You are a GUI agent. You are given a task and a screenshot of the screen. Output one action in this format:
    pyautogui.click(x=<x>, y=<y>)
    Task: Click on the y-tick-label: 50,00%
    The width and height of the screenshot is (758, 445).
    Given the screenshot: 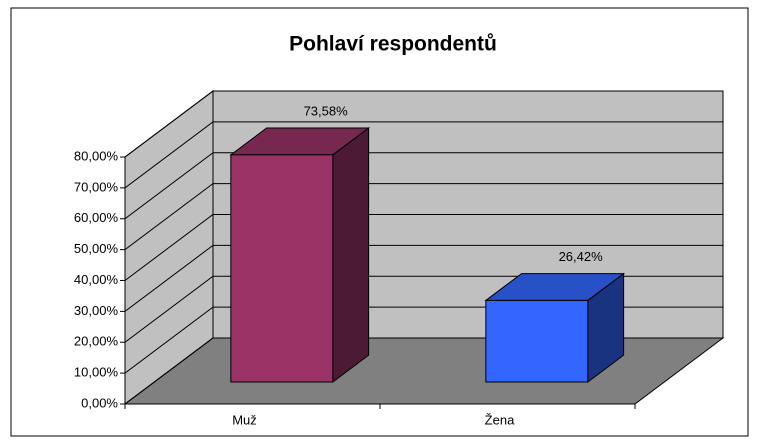 What is the action you would take?
    pyautogui.click(x=96, y=248)
    